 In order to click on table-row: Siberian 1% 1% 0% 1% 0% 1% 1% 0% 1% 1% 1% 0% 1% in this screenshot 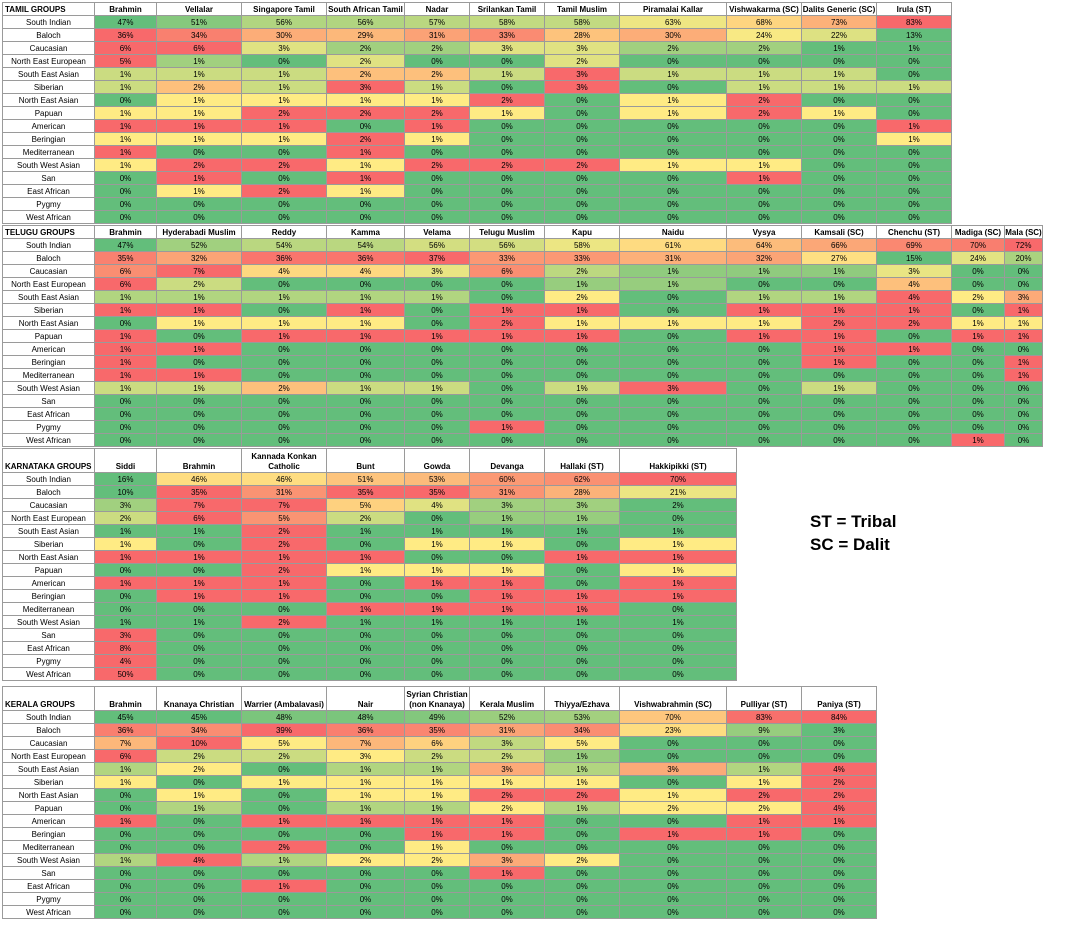, I will do `click(522, 310)`.